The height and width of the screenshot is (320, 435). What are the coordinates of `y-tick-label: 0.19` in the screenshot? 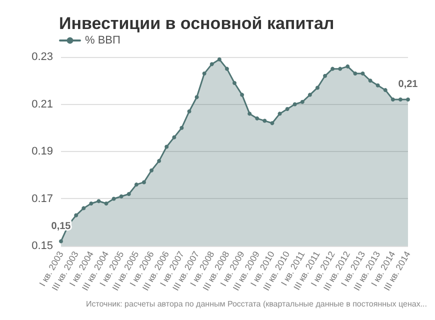 It's located at (42, 152).